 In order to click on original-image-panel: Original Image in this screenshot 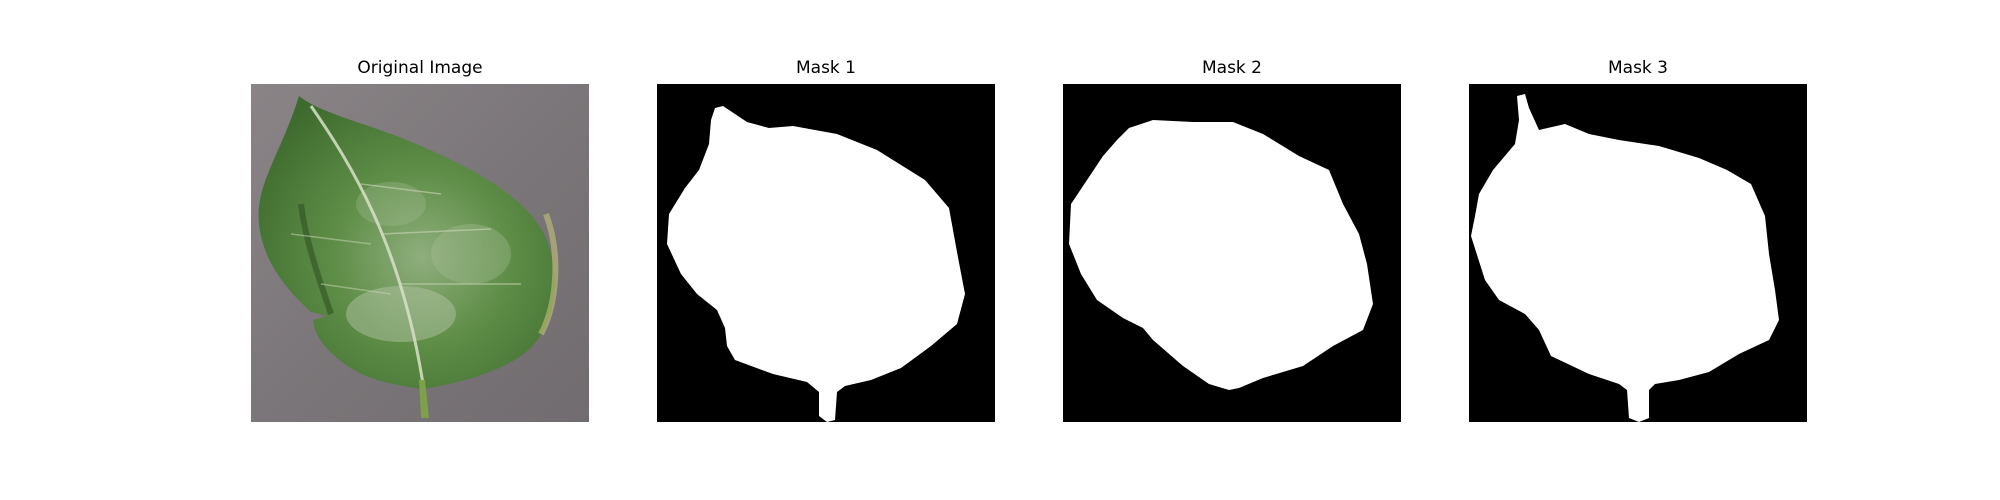, I will do `click(420, 239)`.